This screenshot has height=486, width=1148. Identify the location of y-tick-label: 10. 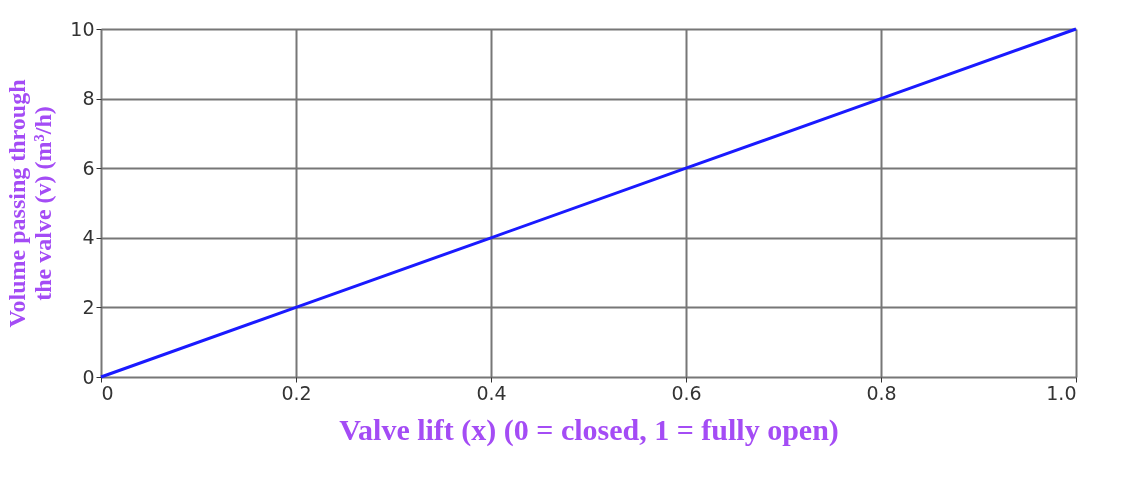
(82, 28).